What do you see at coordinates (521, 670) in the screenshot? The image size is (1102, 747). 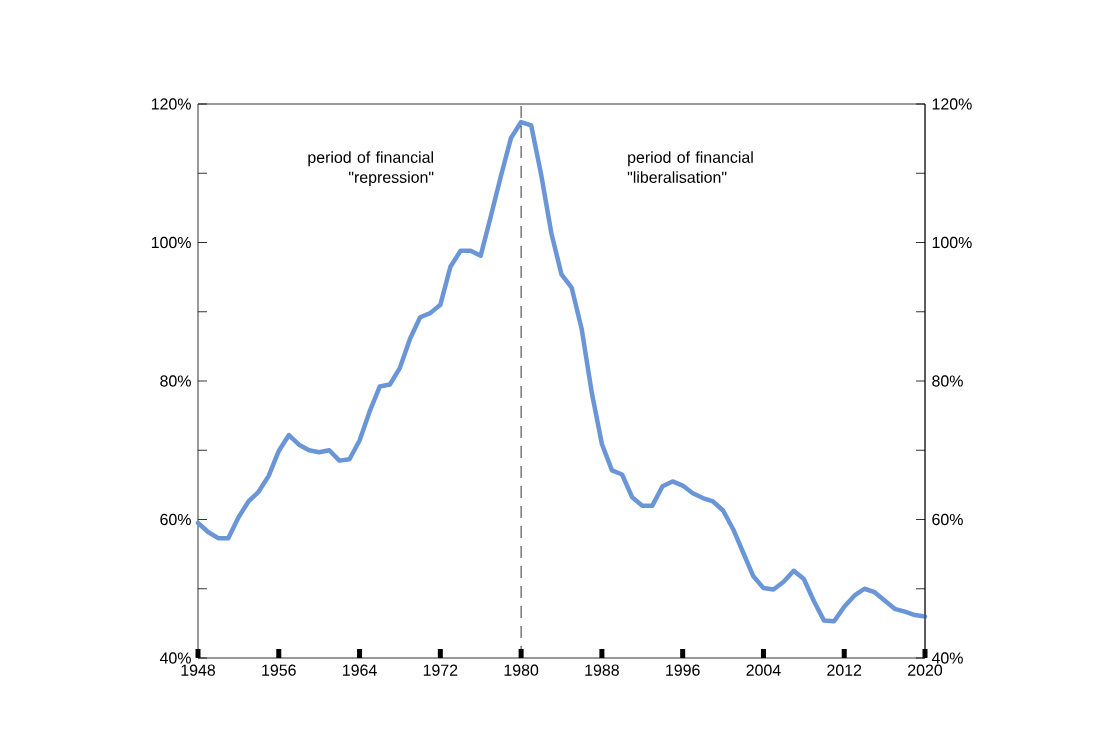 I see `x-tick-label: 1980` at bounding box center [521, 670].